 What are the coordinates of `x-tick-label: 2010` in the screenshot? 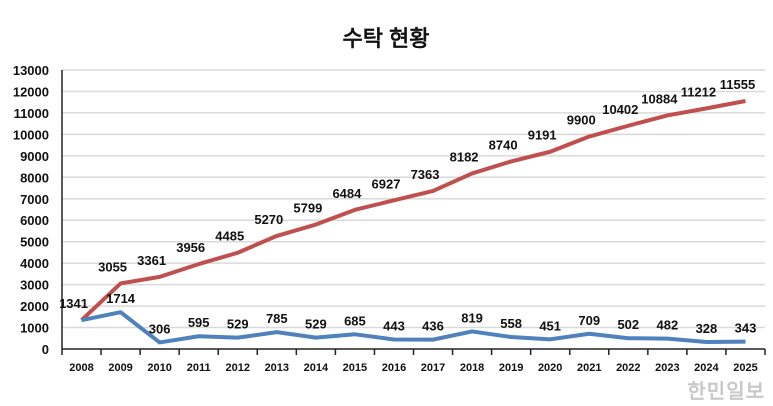 It's located at (159, 368).